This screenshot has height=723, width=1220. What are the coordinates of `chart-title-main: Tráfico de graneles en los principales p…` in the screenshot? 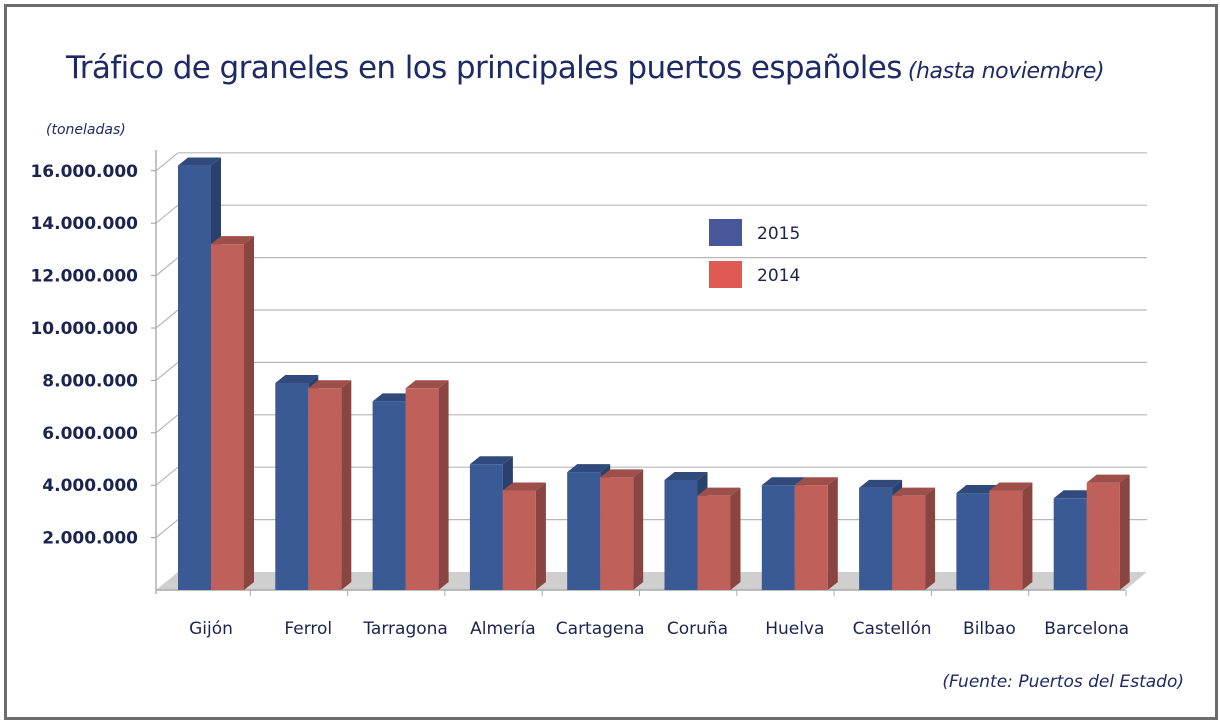 It's located at (484, 68).